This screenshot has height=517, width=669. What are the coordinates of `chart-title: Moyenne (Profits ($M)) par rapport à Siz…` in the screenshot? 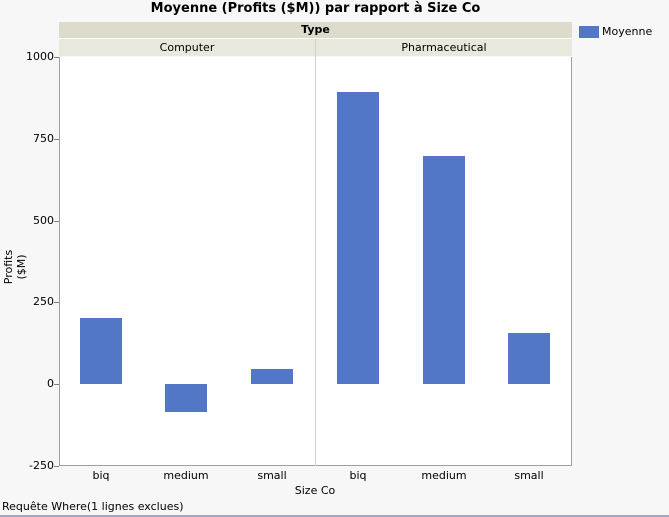 It's located at (315, 8).